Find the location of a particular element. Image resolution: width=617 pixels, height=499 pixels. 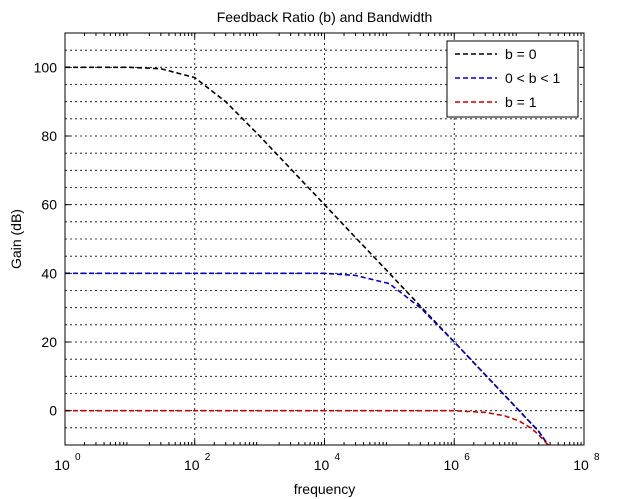

y-axis-label: Gain (dB) is located at coordinates (16, 239).